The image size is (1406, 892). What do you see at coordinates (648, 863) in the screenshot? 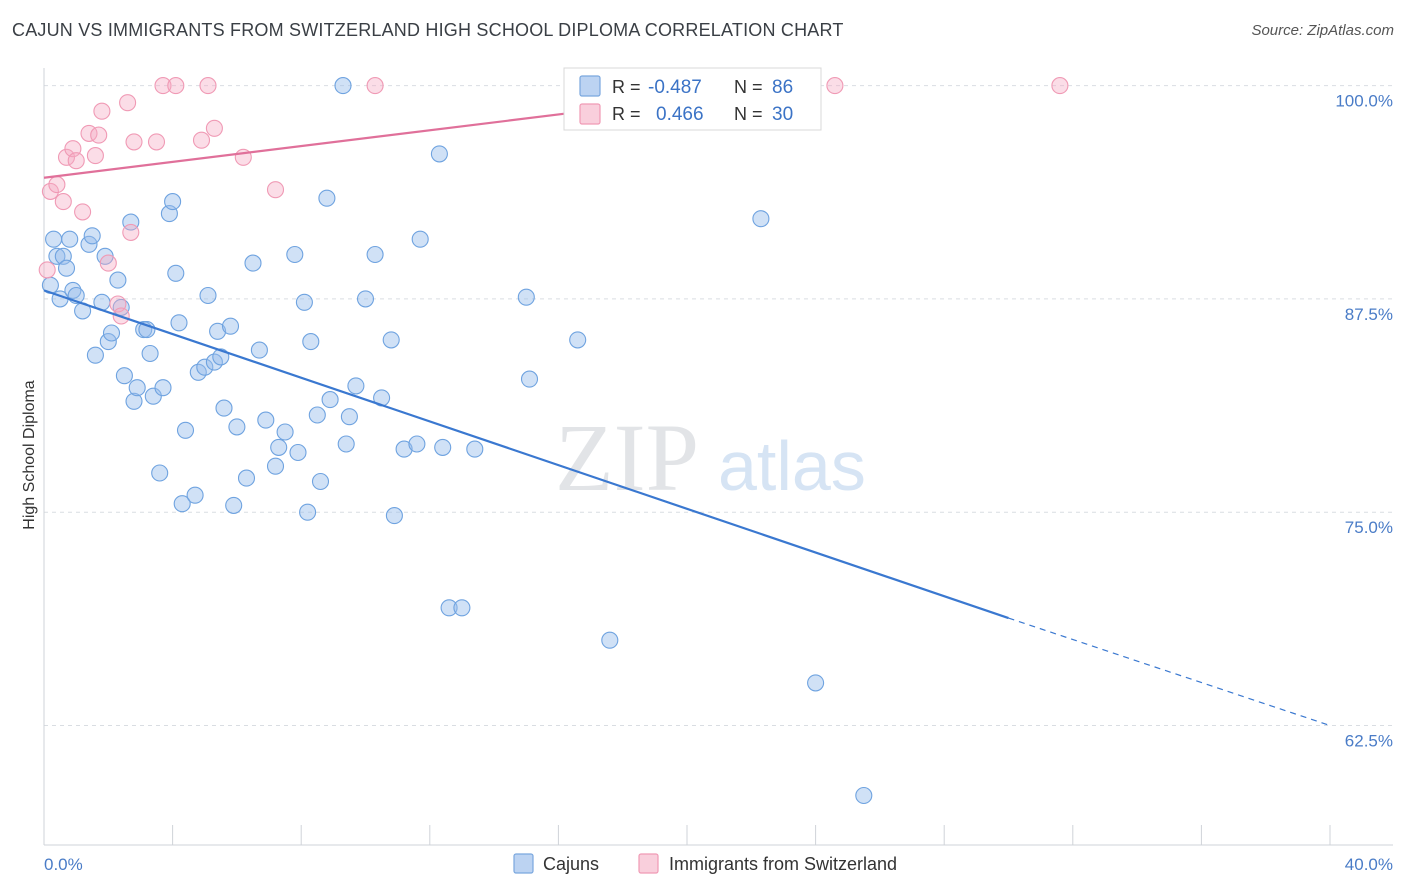
I see `legend-swatch-switzerland` at bounding box center [648, 863].